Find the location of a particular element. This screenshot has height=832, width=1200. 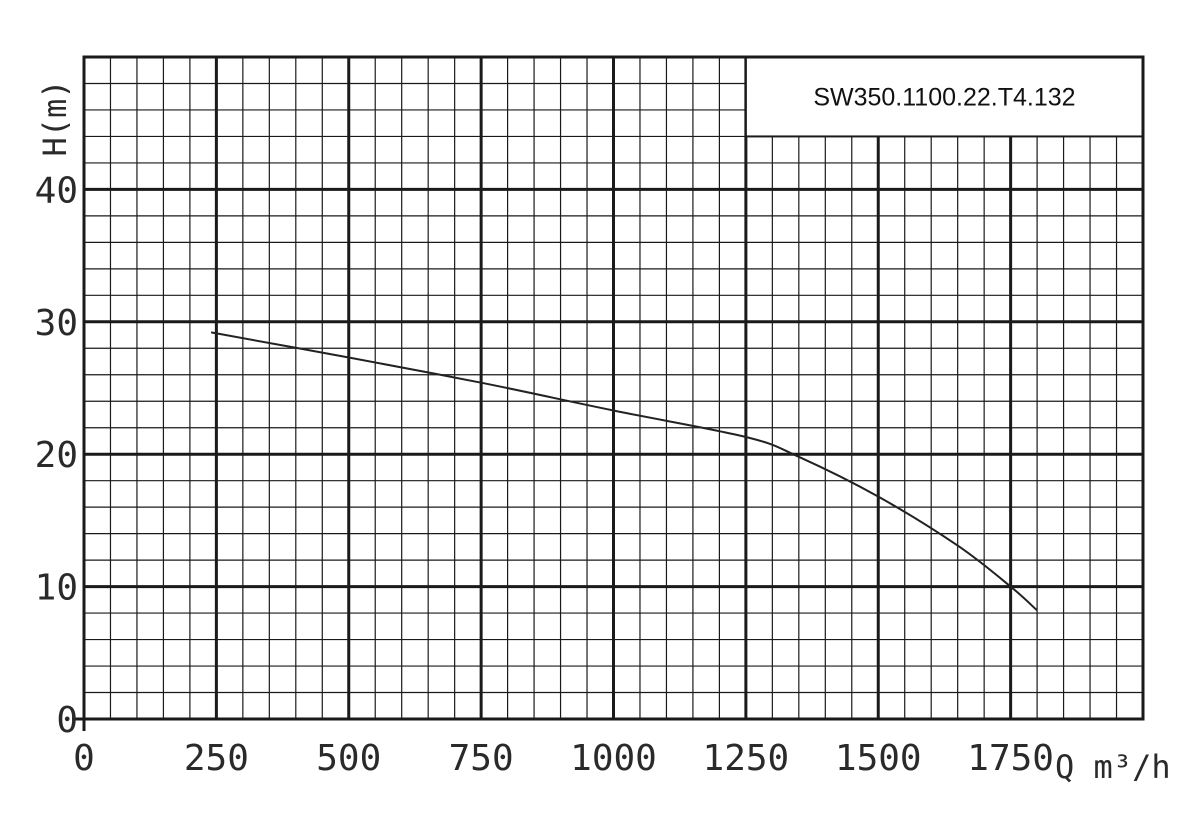

y-tick-label: 30 is located at coordinates (56, 323).